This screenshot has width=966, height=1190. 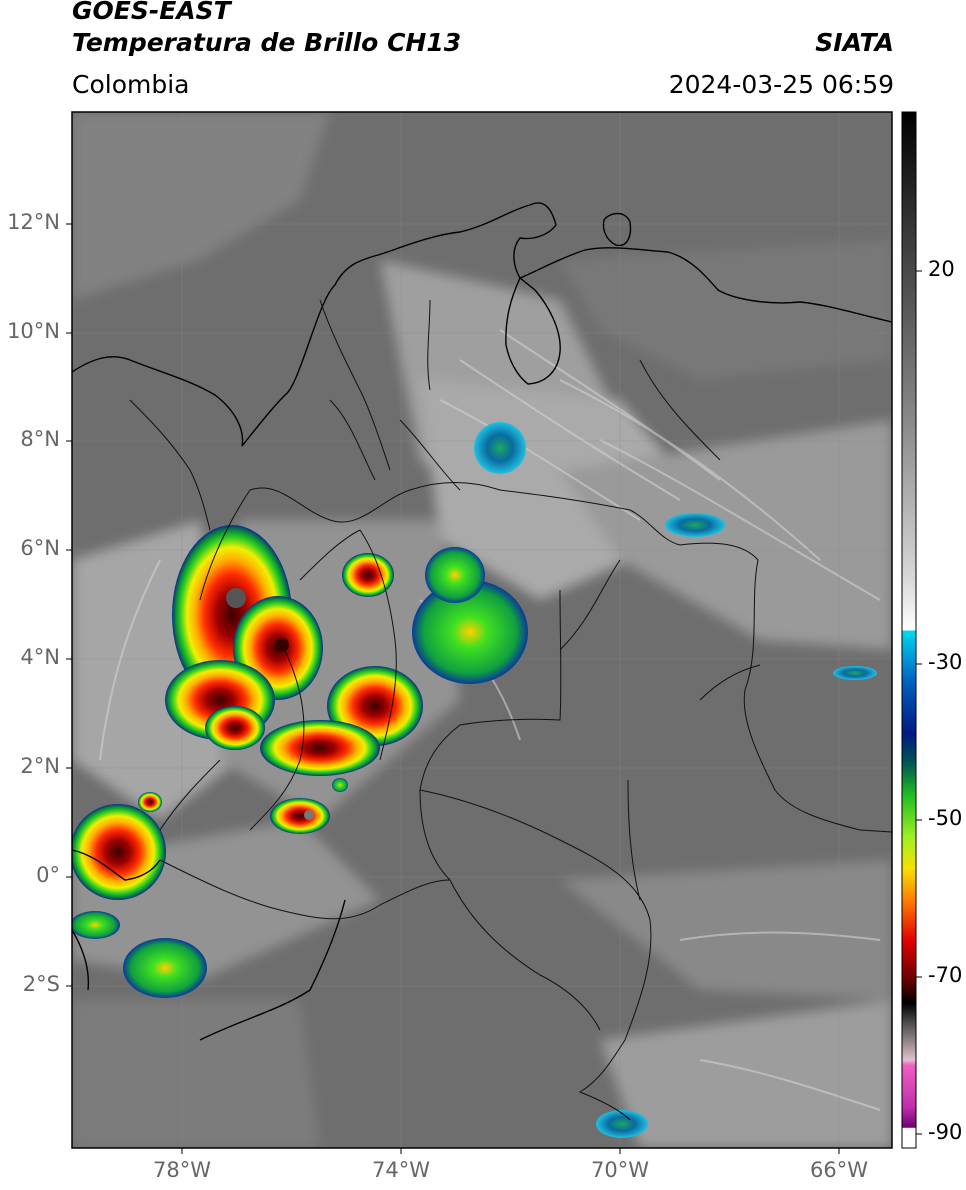 I want to click on region-label: Colombia, so click(x=131, y=84).